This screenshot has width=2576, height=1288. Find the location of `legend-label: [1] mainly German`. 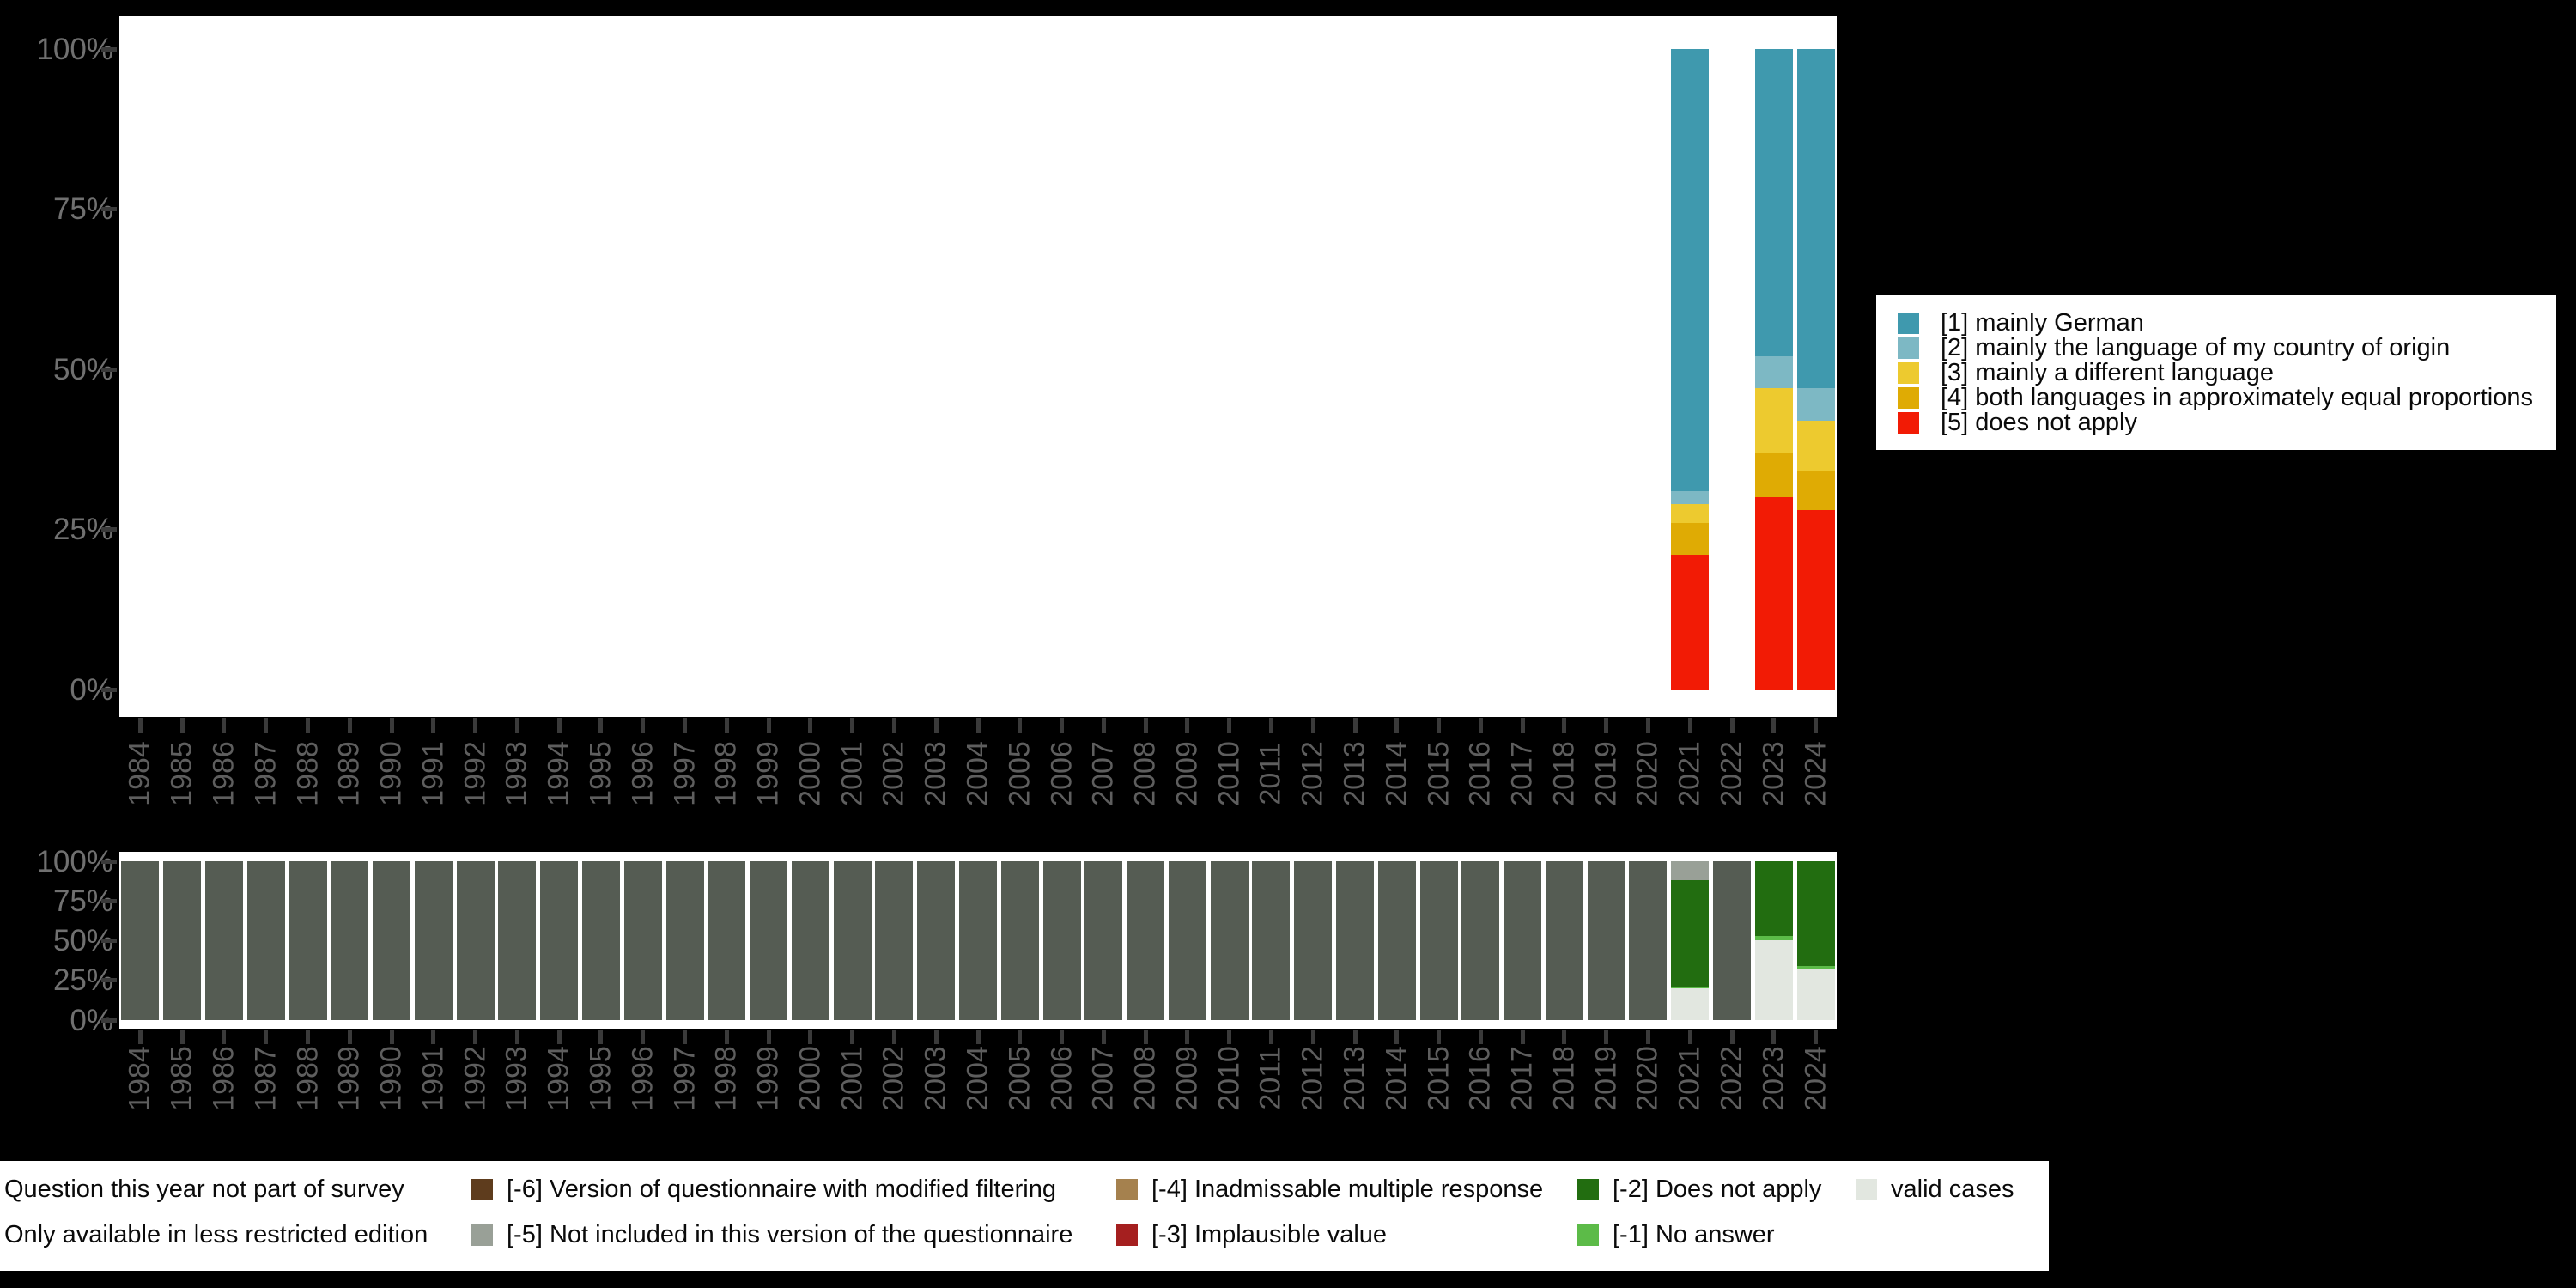

legend-label: [1] mainly German is located at coordinates (2042, 323).